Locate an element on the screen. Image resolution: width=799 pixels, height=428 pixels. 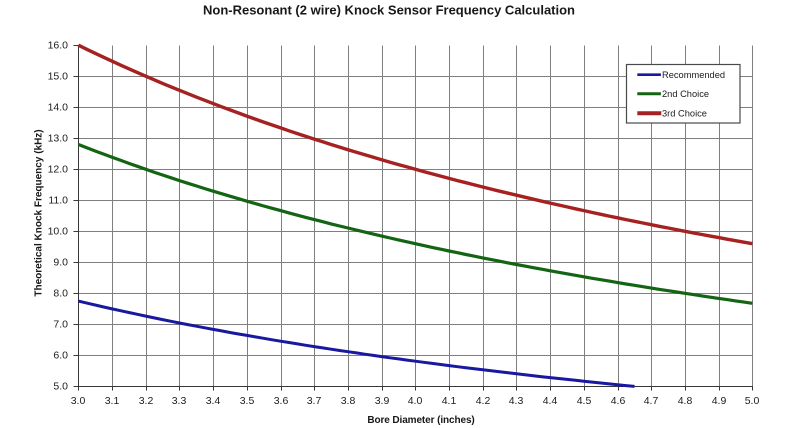
svg-text: 4.7 is located at coordinates (651, 401).